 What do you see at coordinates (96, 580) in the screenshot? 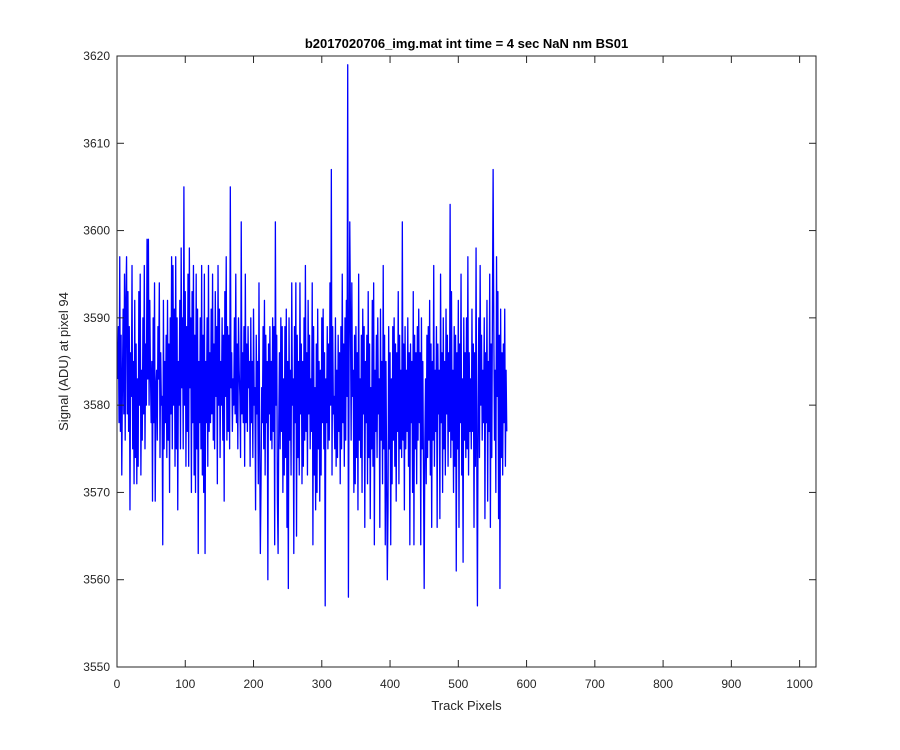
I see `y-tick-label: 3560` at bounding box center [96, 580].